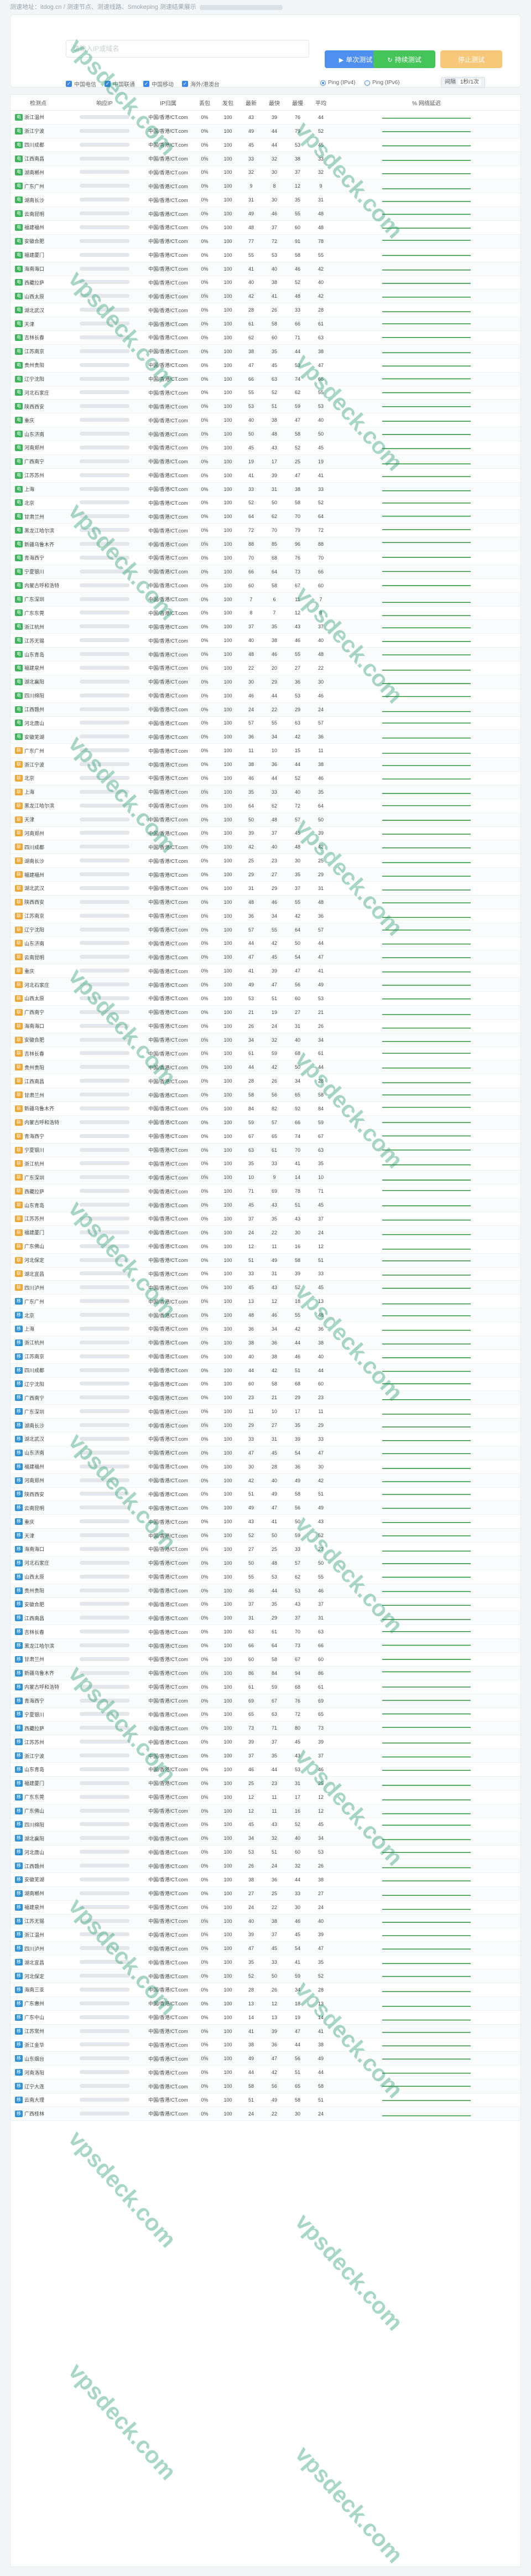 The height and width of the screenshot is (2576, 531). What do you see at coordinates (168, 103) in the screenshot?
I see `header-location: IP归属` at bounding box center [168, 103].